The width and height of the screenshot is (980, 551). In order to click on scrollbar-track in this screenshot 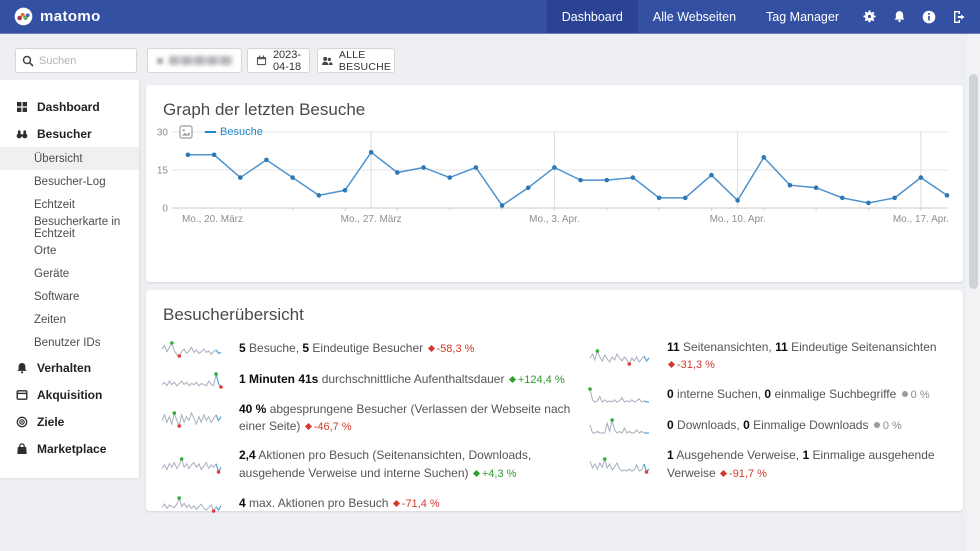, I will do `click(973, 292)`.